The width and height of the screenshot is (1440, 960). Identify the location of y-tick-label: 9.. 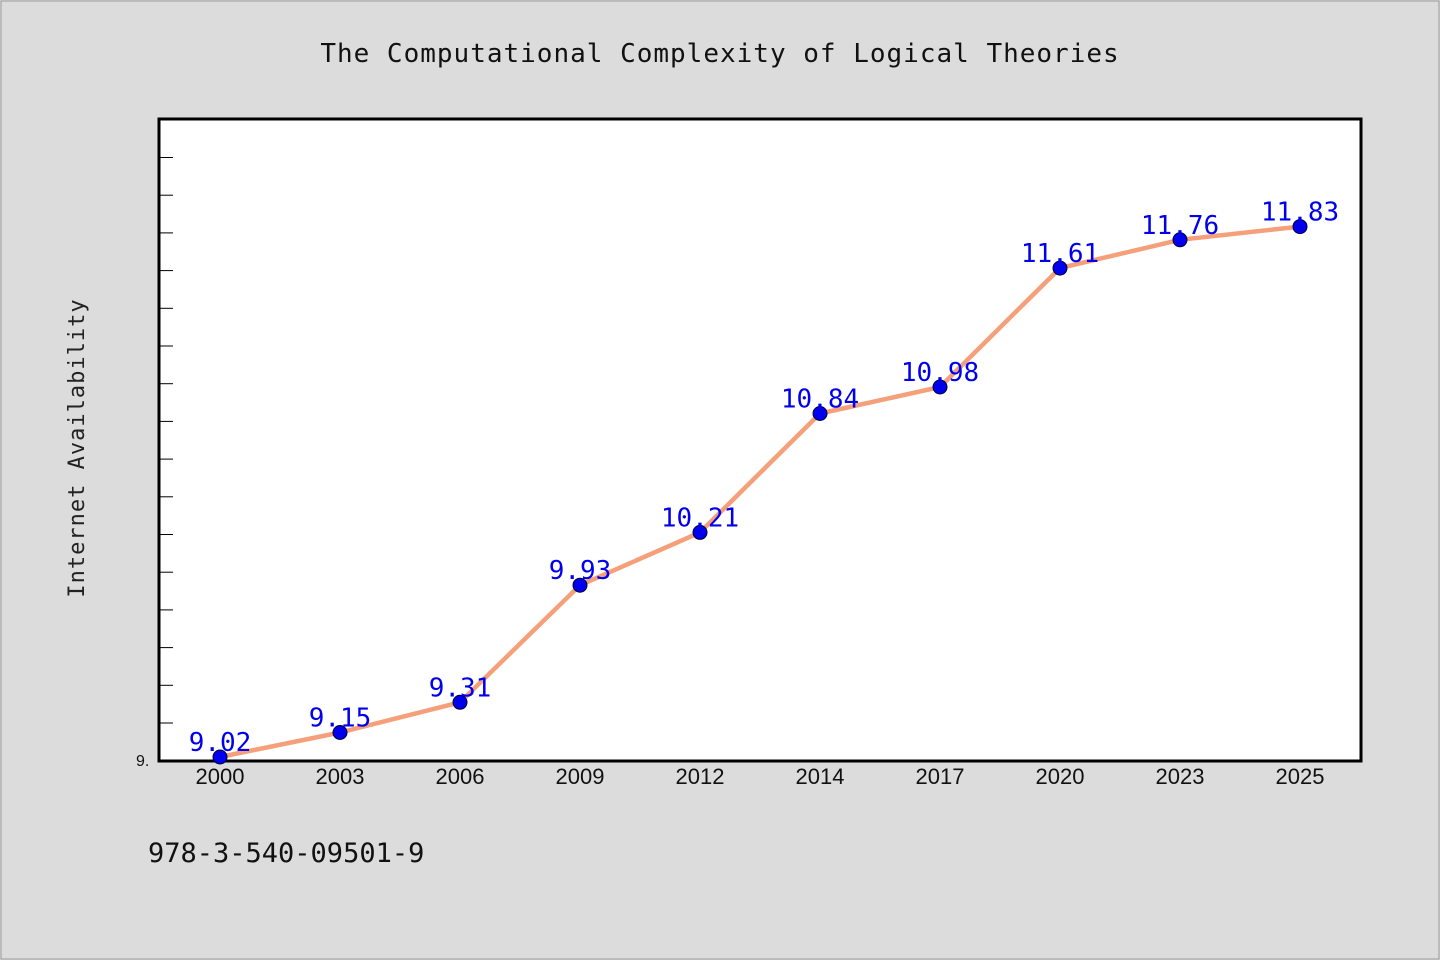
(142, 761).